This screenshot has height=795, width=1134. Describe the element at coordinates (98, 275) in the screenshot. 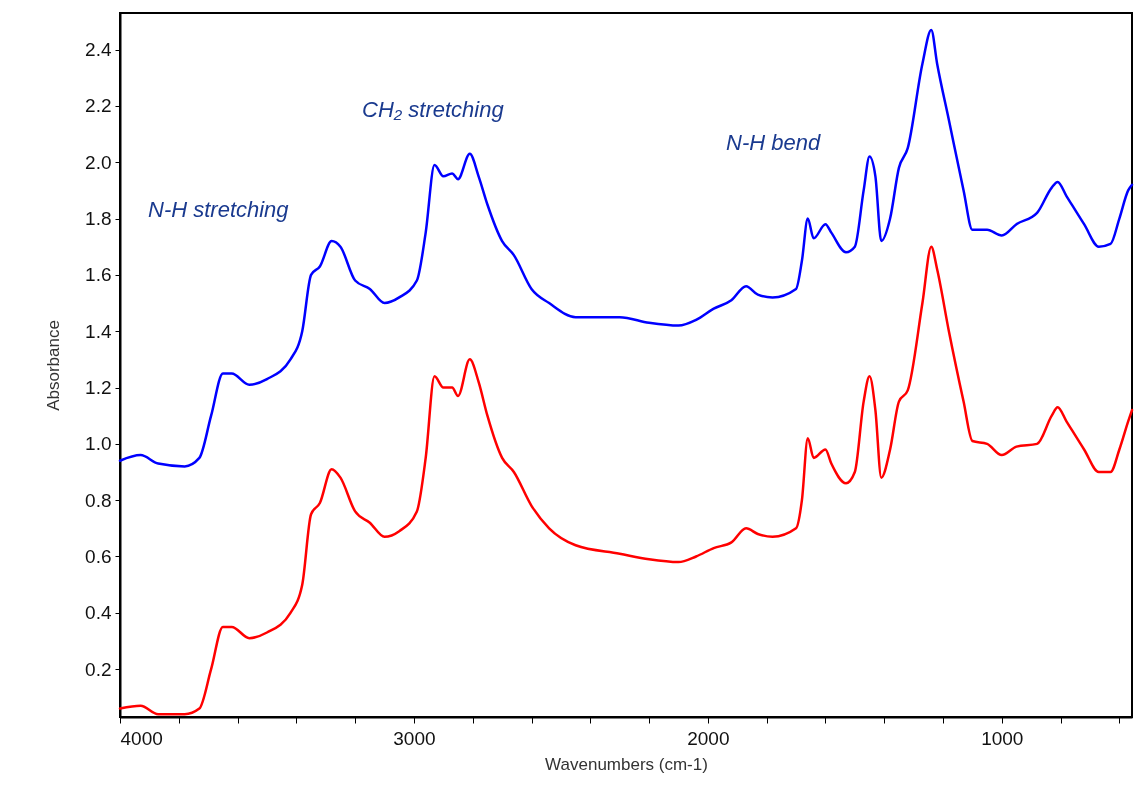

I see `y-tick-label: 1.6` at that location.